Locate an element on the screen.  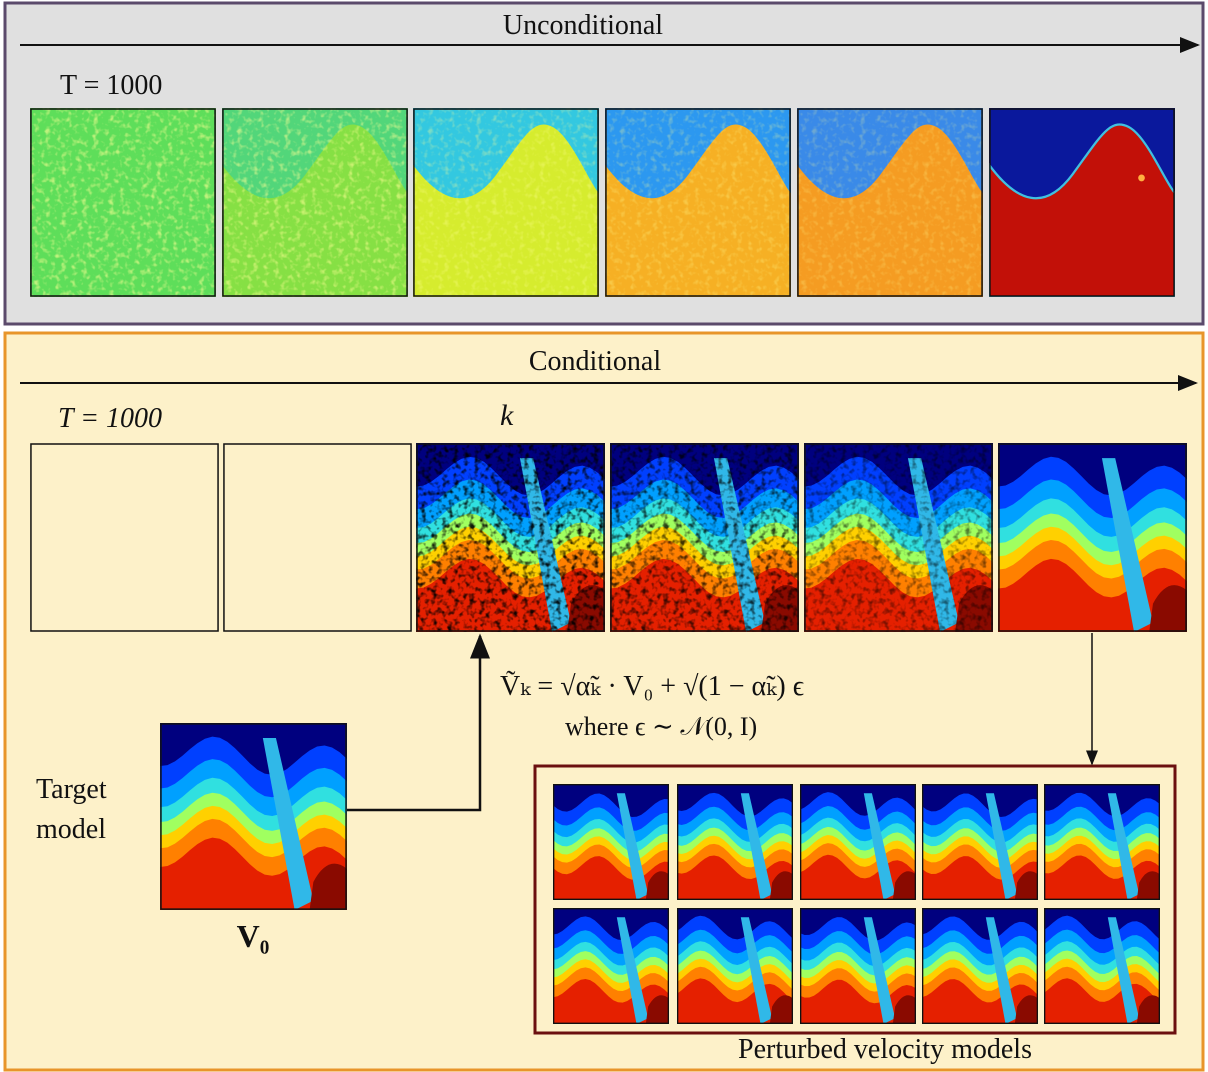
target-label-box: Target model is located at coordinates (71, 809).